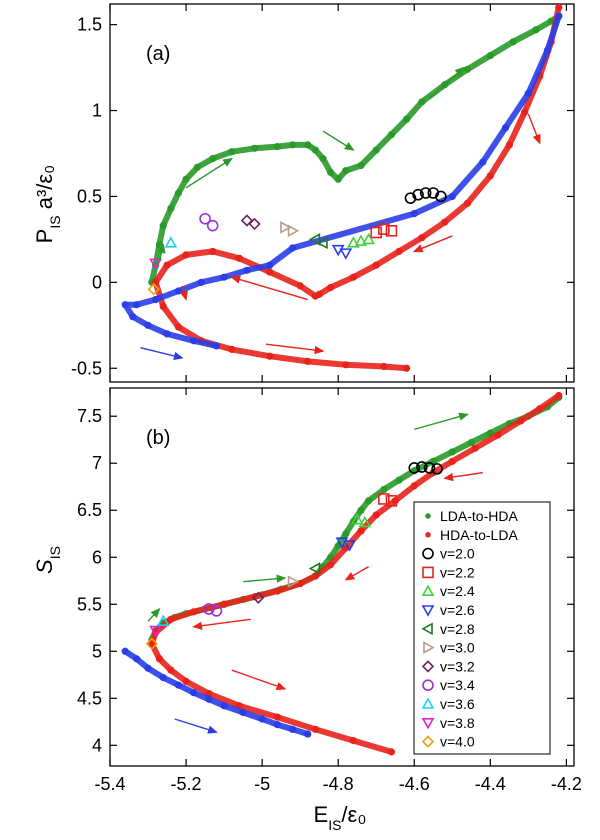  I want to click on legend-box, so click(482, 628).